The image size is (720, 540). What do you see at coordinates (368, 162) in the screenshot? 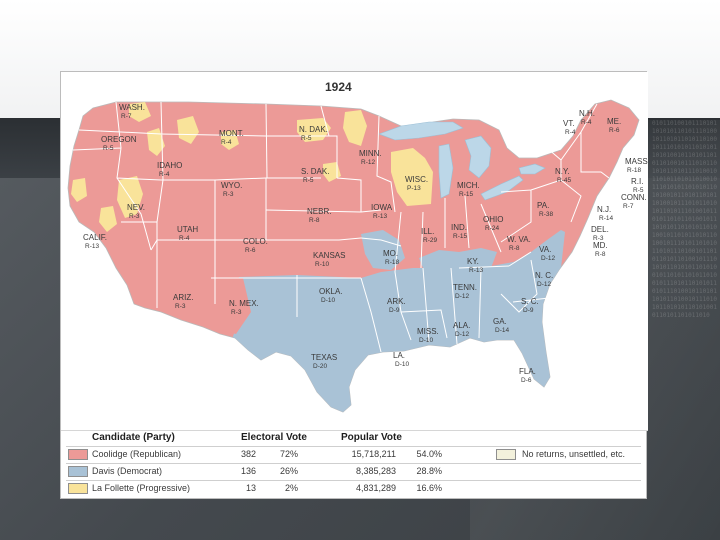
I see `state-electoral-votes: R-12` at bounding box center [368, 162].